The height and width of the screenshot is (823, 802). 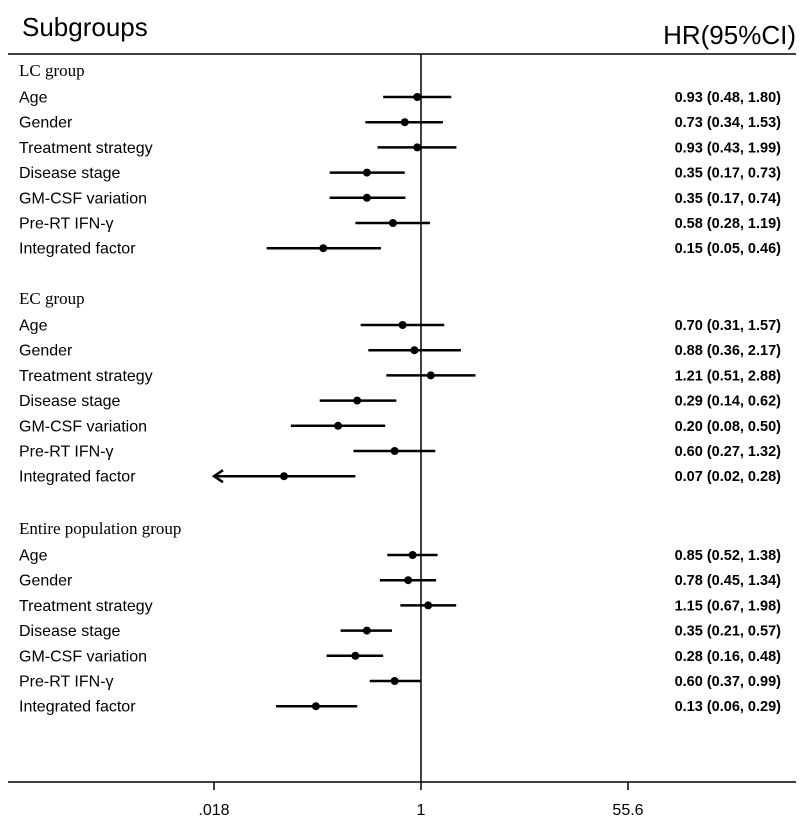 What do you see at coordinates (728, 477) in the screenshot?
I see `hr-ci-value: 0.07 (0.02, 0.28)` at bounding box center [728, 477].